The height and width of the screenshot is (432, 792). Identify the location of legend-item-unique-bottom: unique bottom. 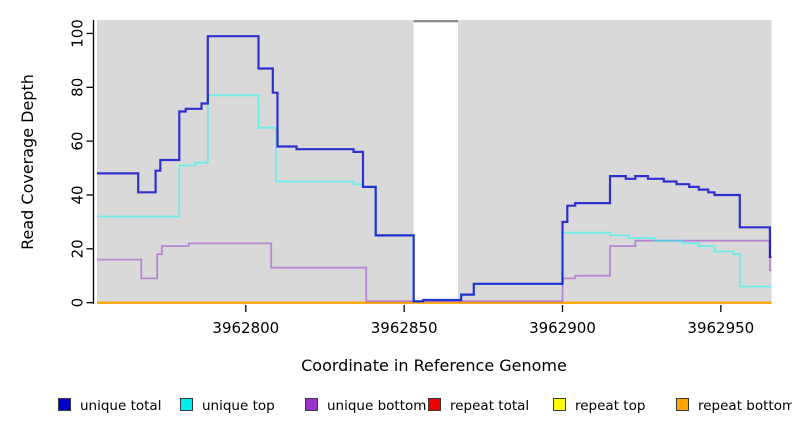
(365, 406).